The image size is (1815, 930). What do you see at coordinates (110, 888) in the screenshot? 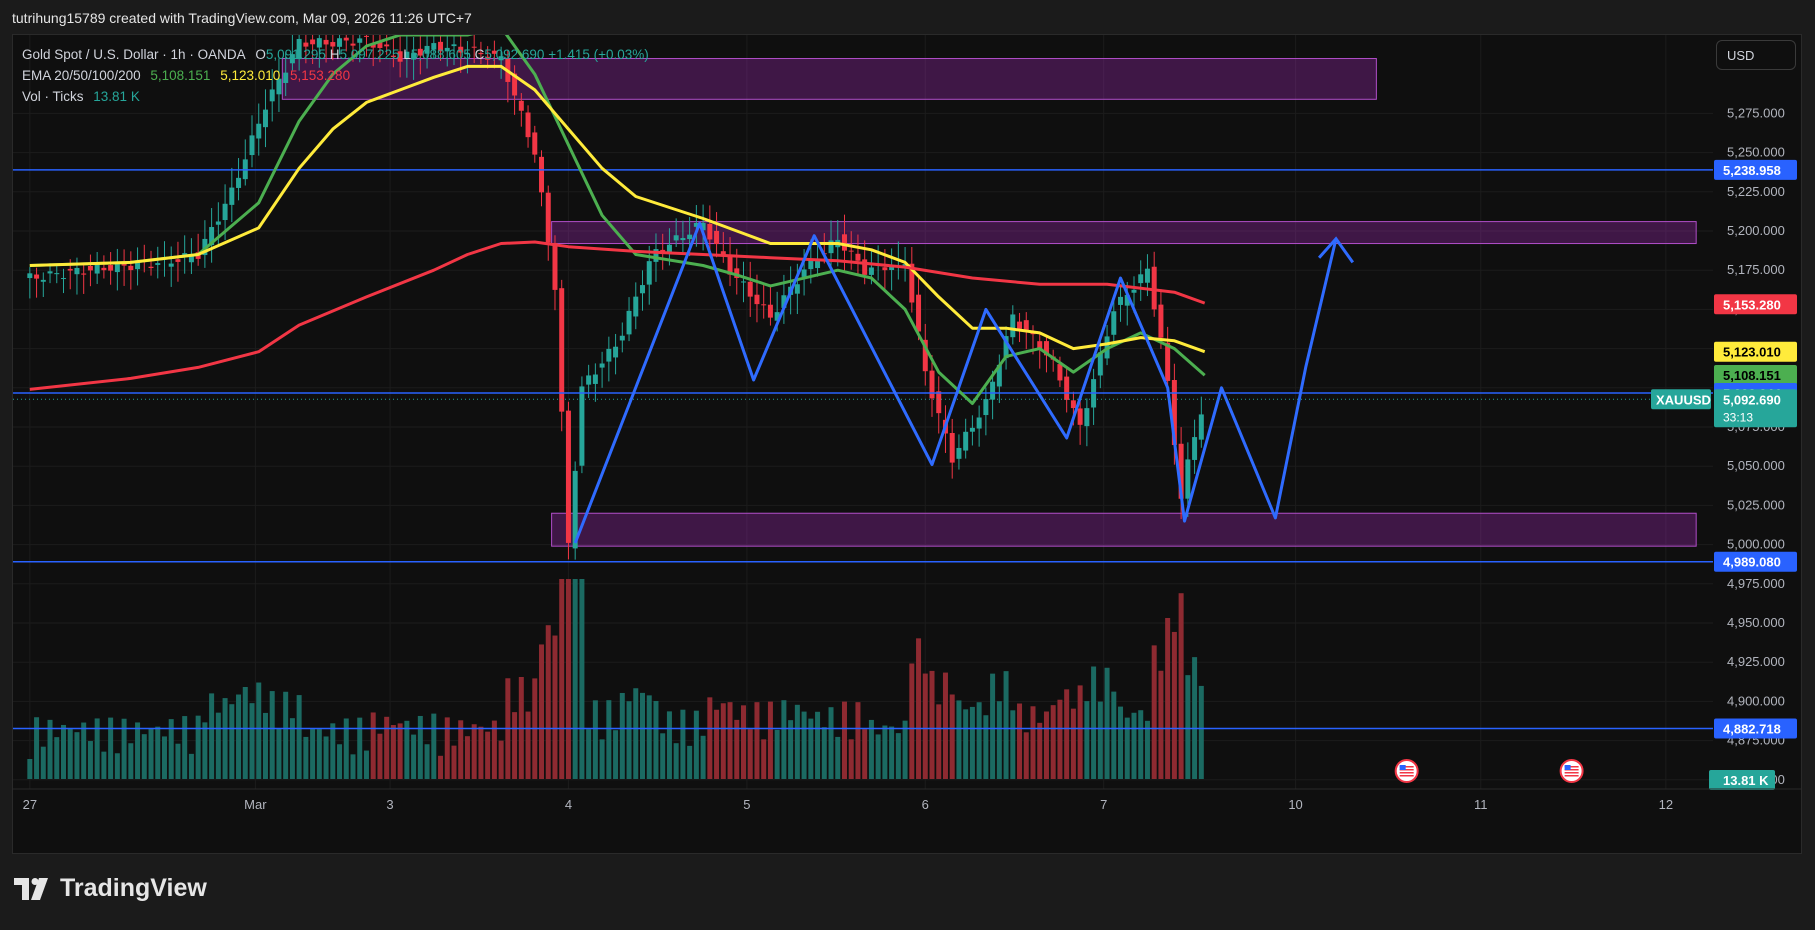
I see `tradingview-logo: TradingView` at bounding box center [110, 888].